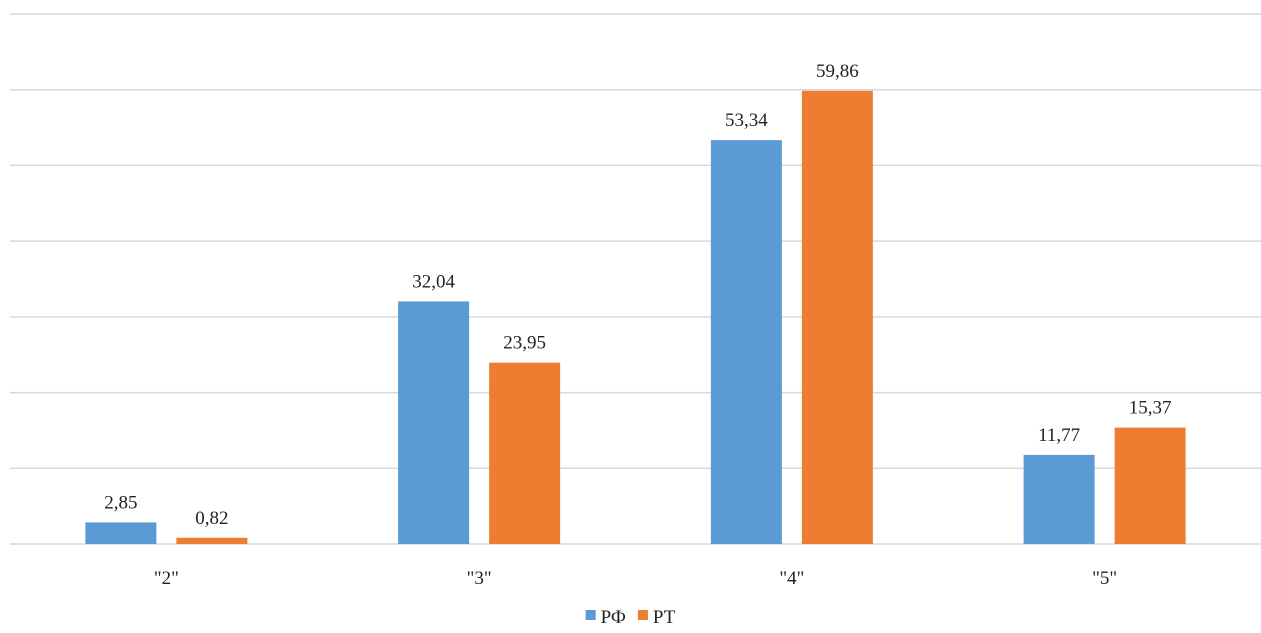 Image resolution: width=1261 pixels, height=633 pixels. What do you see at coordinates (642, 615) in the screenshot?
I see `legend-swatch-РТ` at bounding box center [642, 615].